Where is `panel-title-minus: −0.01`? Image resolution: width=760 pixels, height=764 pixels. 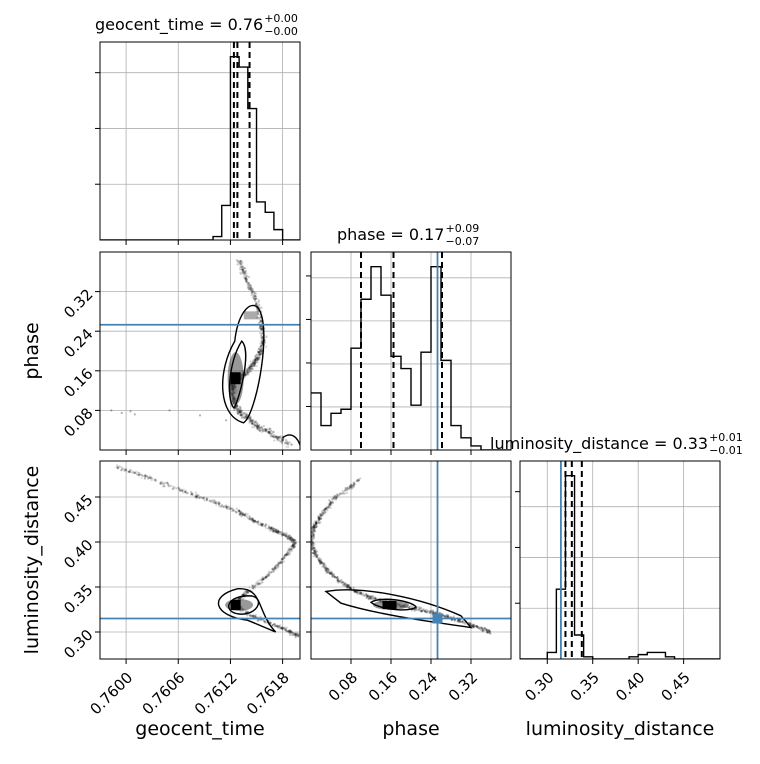 panel-title-minus: −0.01 is located at coordinates (726, 450).